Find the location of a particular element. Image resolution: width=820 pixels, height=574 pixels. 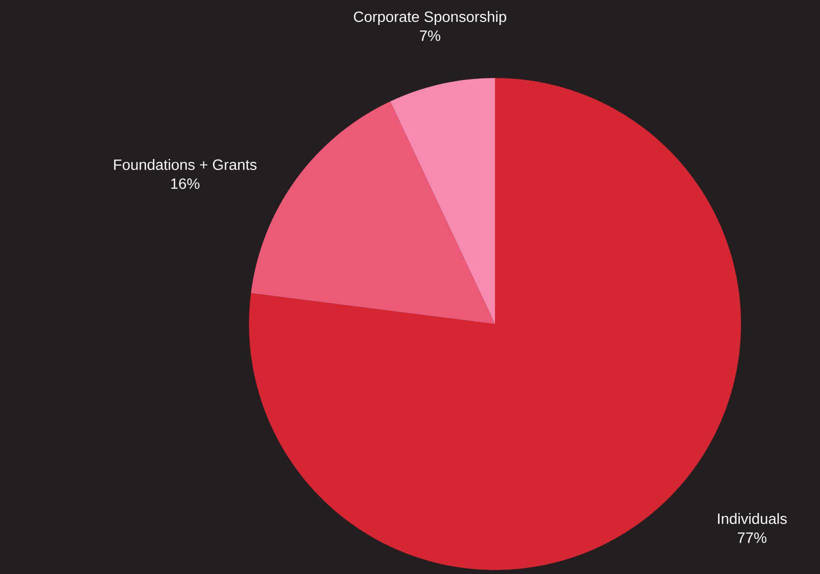

slice-label: Individuals is located at coordinates (752, 518).